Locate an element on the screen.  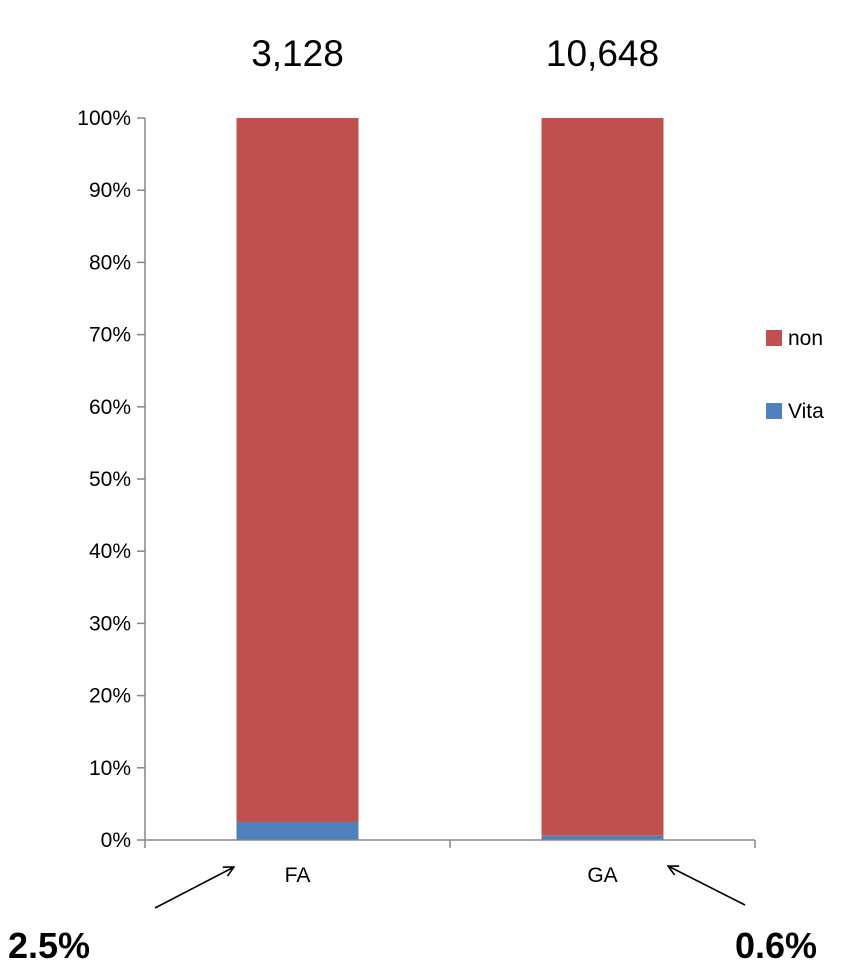
legend-swatch-non is located at coordinates (774, 338).